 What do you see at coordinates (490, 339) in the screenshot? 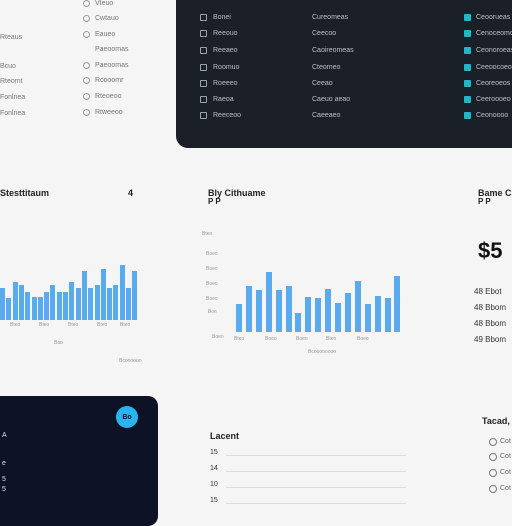
I see `stat-row: 49 Bbom` at bounding box center [490, 339].